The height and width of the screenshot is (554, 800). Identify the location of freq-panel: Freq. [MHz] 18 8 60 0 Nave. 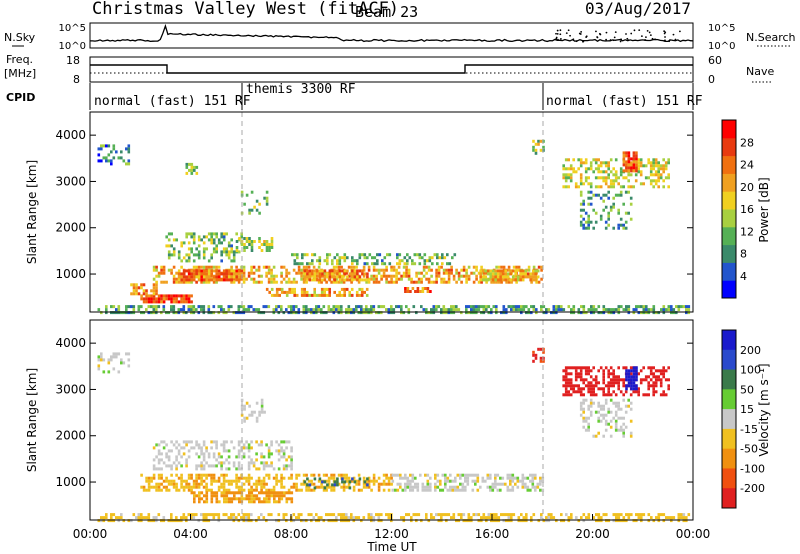
(389, 69).